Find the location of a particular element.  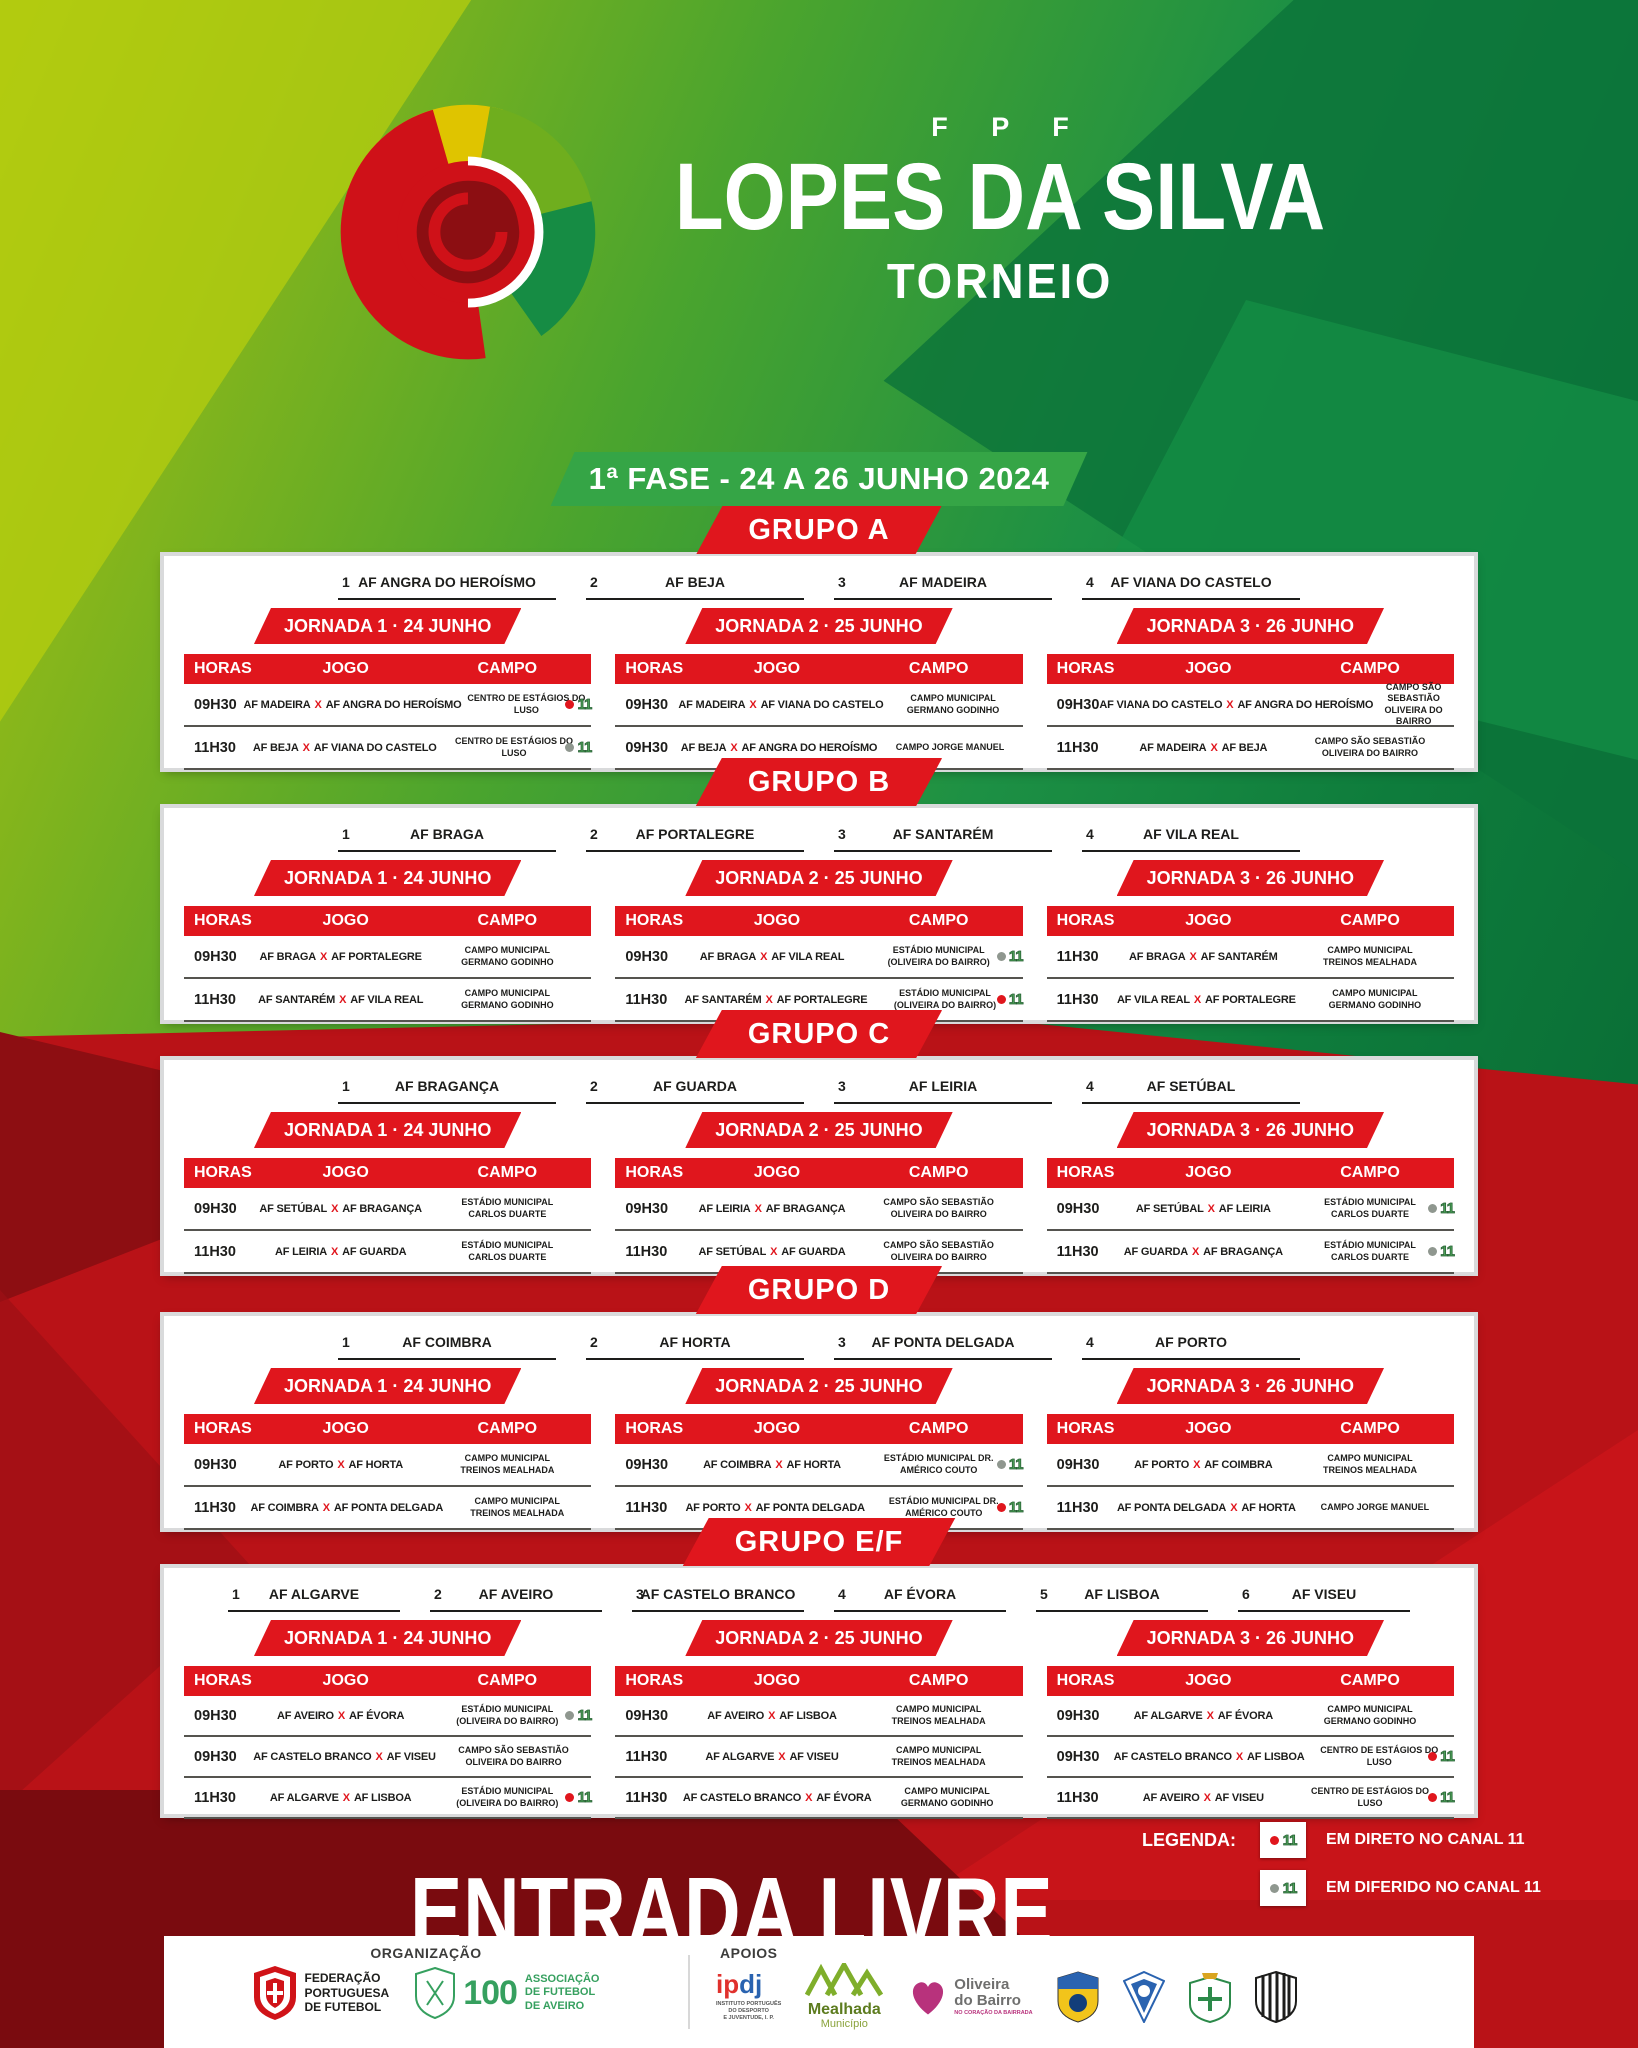

team-name: AF BEJA is located at coordinates (695, 582).